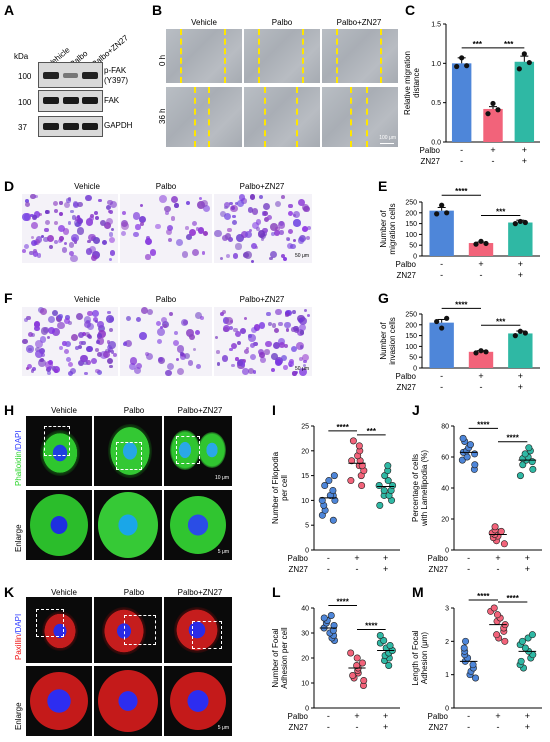 The image size is (550, 742). What do you see at coordinates (418, 592) in the screenshot?
I see `panel-label-m: M` at bounding box center [418, 592].